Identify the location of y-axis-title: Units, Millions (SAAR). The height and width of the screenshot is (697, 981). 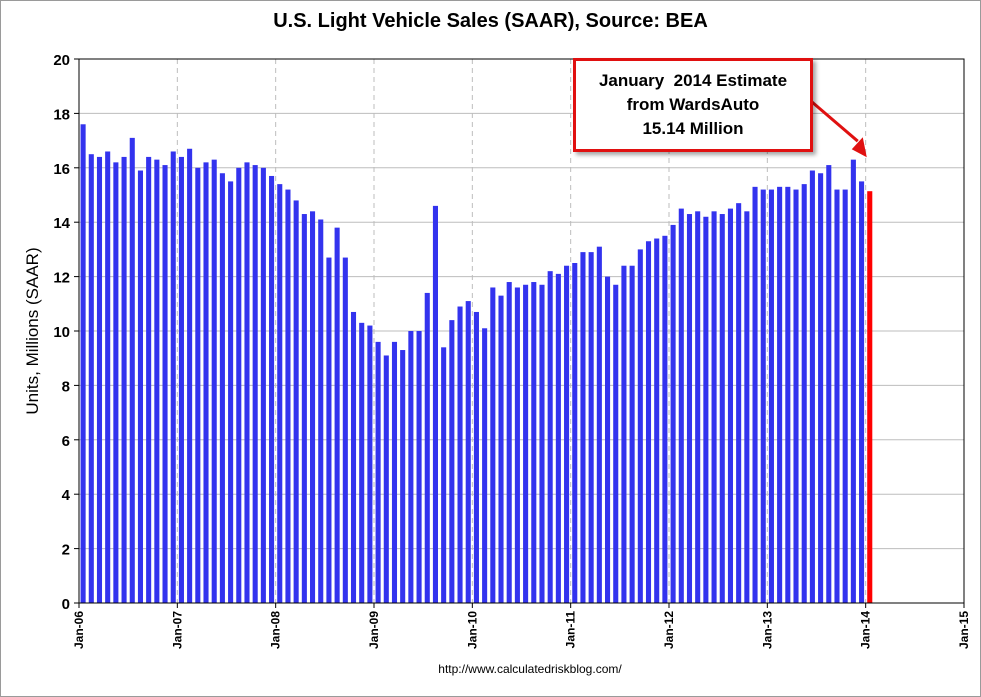
(32, 330).